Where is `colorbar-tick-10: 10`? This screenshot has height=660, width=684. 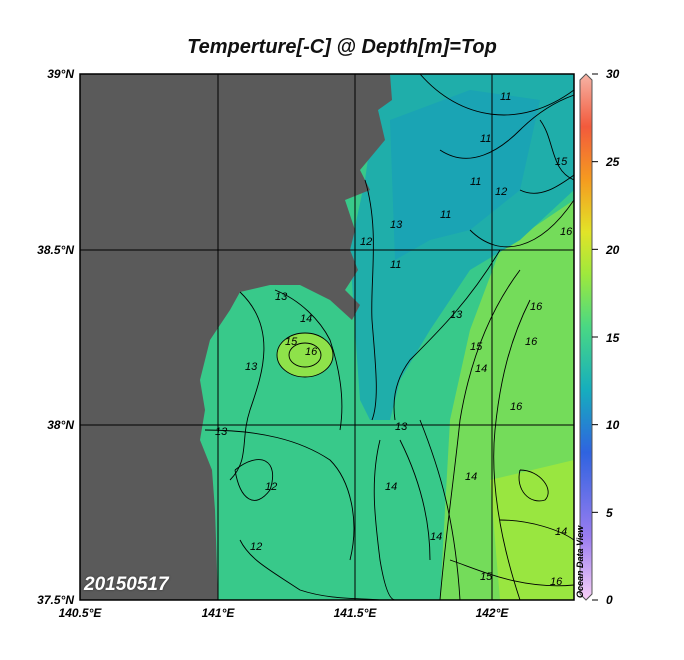 colorbar-tick-10: 10 is located at coordinates (613, 425).